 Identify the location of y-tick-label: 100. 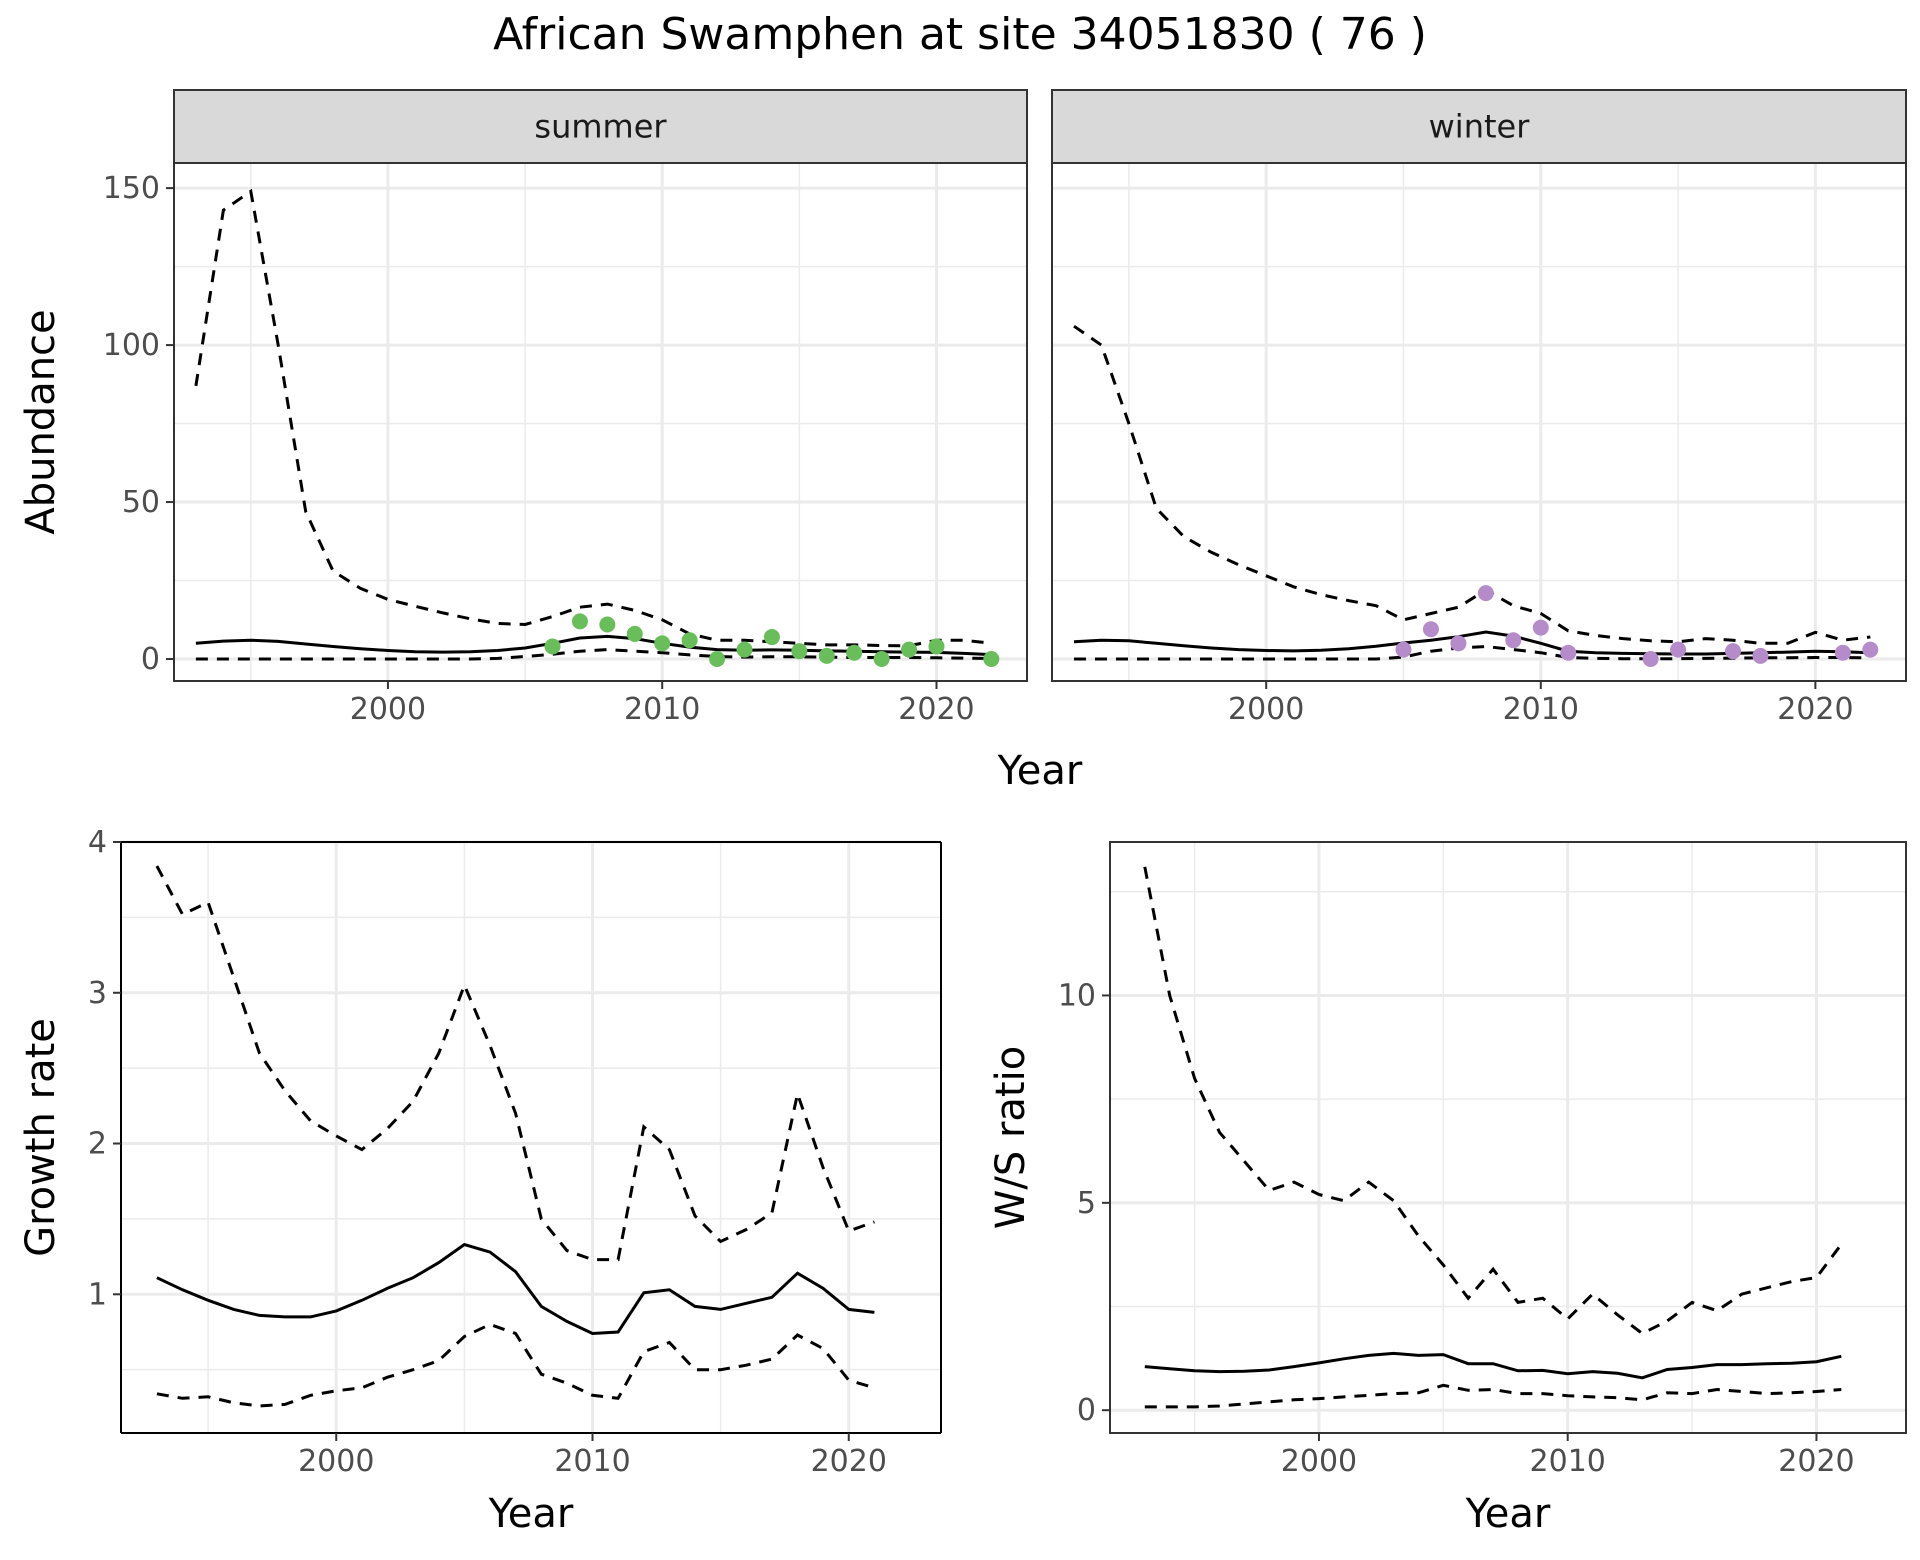
(131, 345).